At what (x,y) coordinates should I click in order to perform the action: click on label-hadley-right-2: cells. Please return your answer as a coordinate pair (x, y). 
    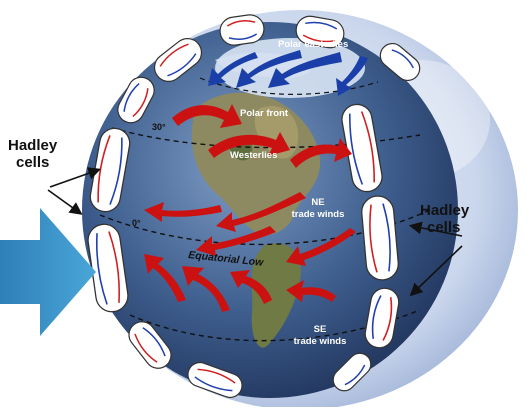
    Looking at the image, I should click on (443, 227).